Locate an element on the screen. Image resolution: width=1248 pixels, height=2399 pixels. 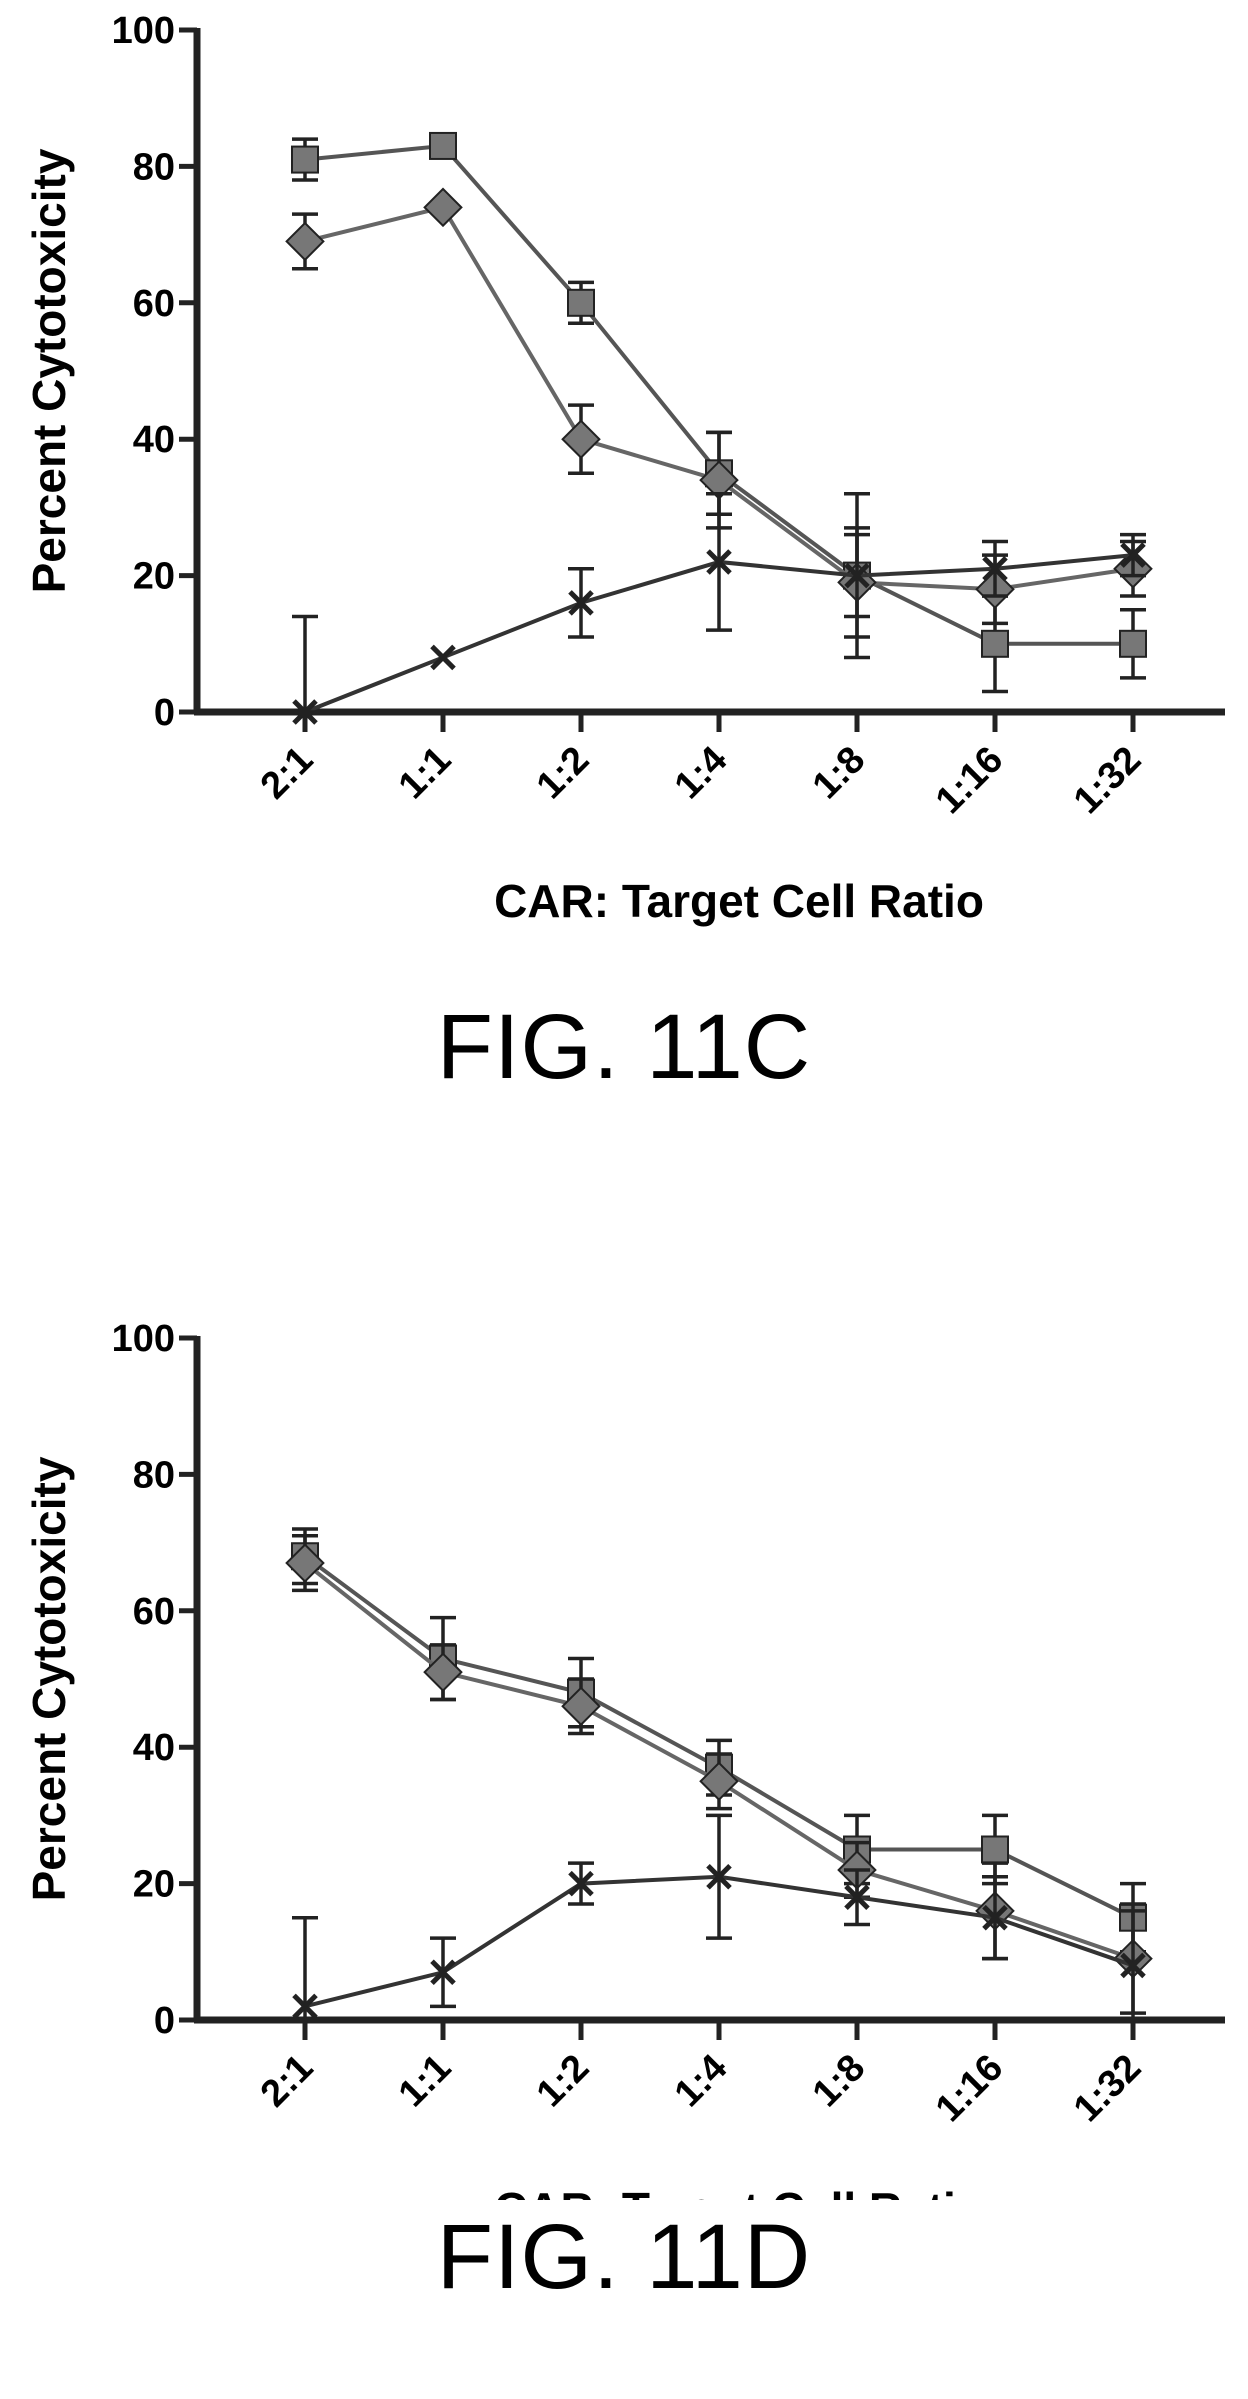
fig11d-y-axis-title: Percent Cytotoxicity is located at coordinates (49, 1678).